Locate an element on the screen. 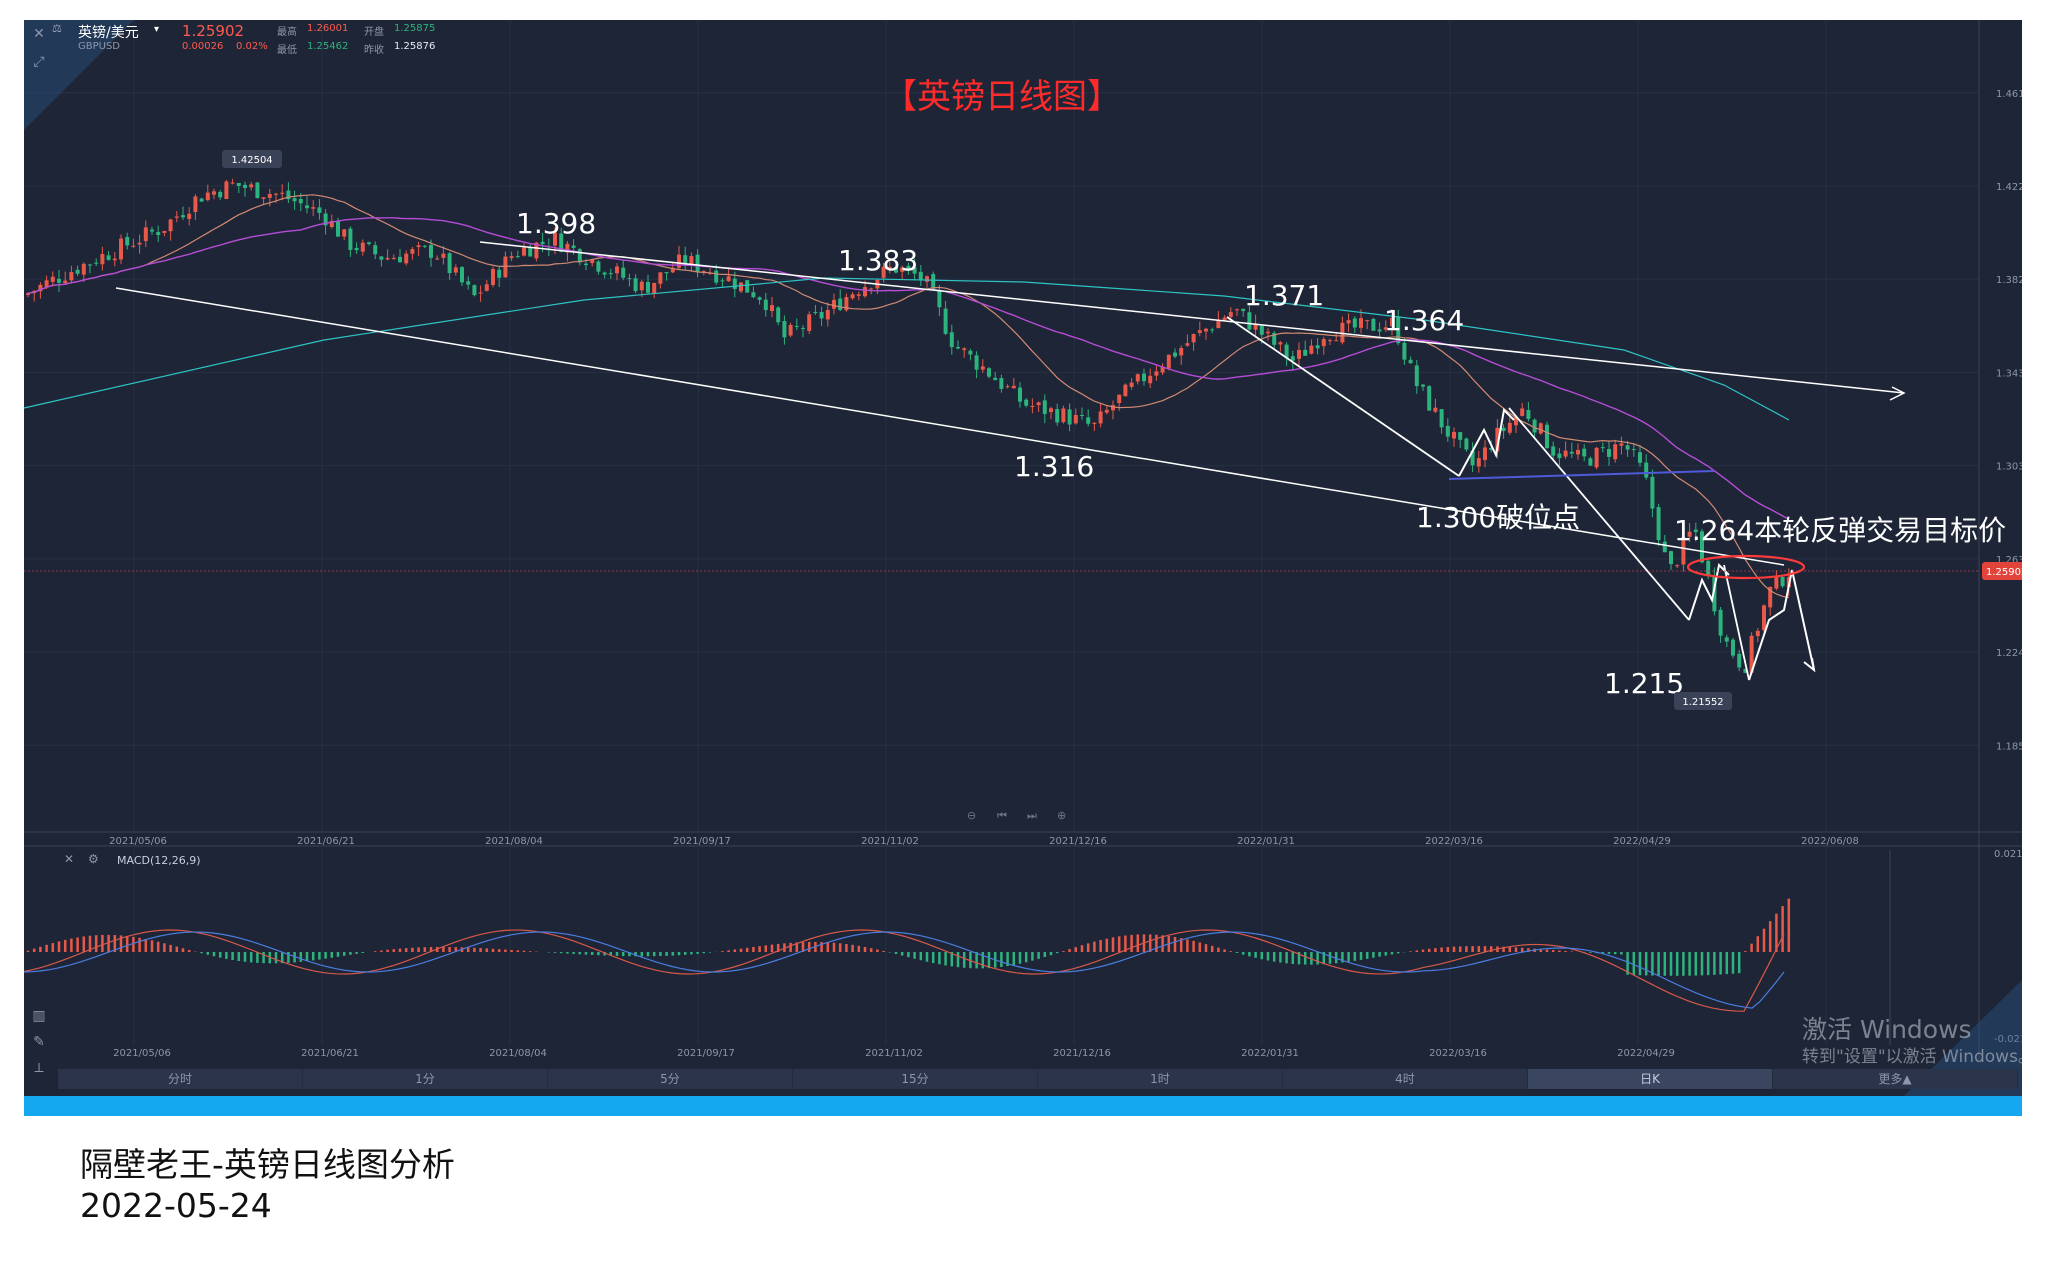 The width and height of the screenshot is (2045, 1286). macd-date-axis-label: 2021/06/21 is located at coordinates (330, 1053).